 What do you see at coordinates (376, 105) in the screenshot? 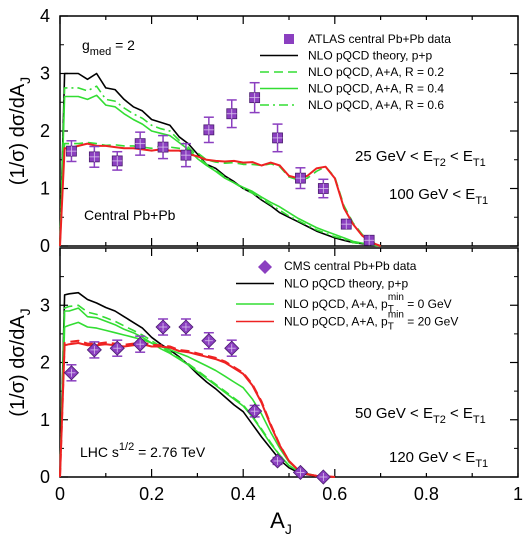
I see `legend-label: NLO pQCD, A+A, R = 0.6` at bounding box center [376, 105].